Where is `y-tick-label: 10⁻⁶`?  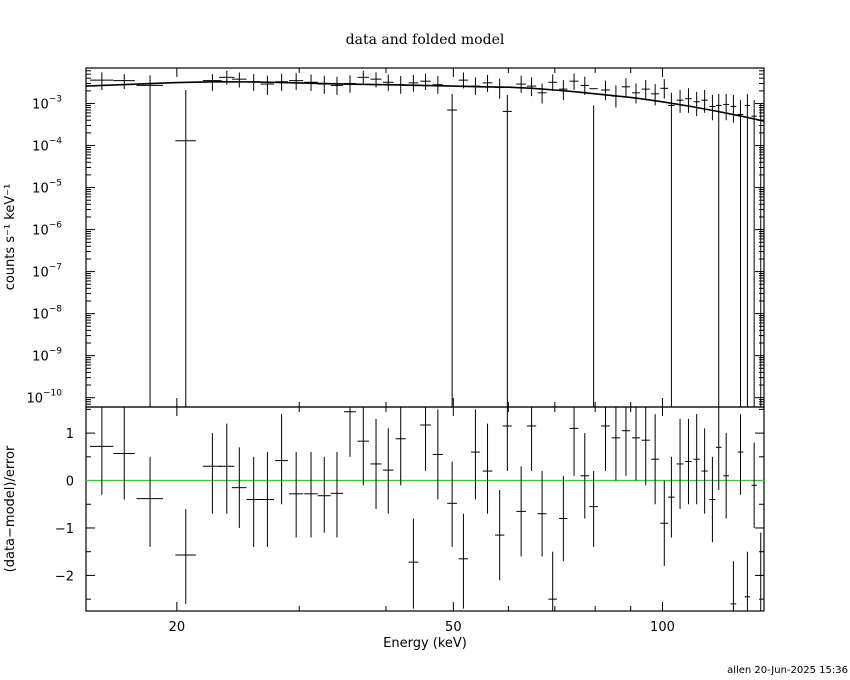 y-tick-label: 10⁻⁶ is located at coordinates (47, 230).